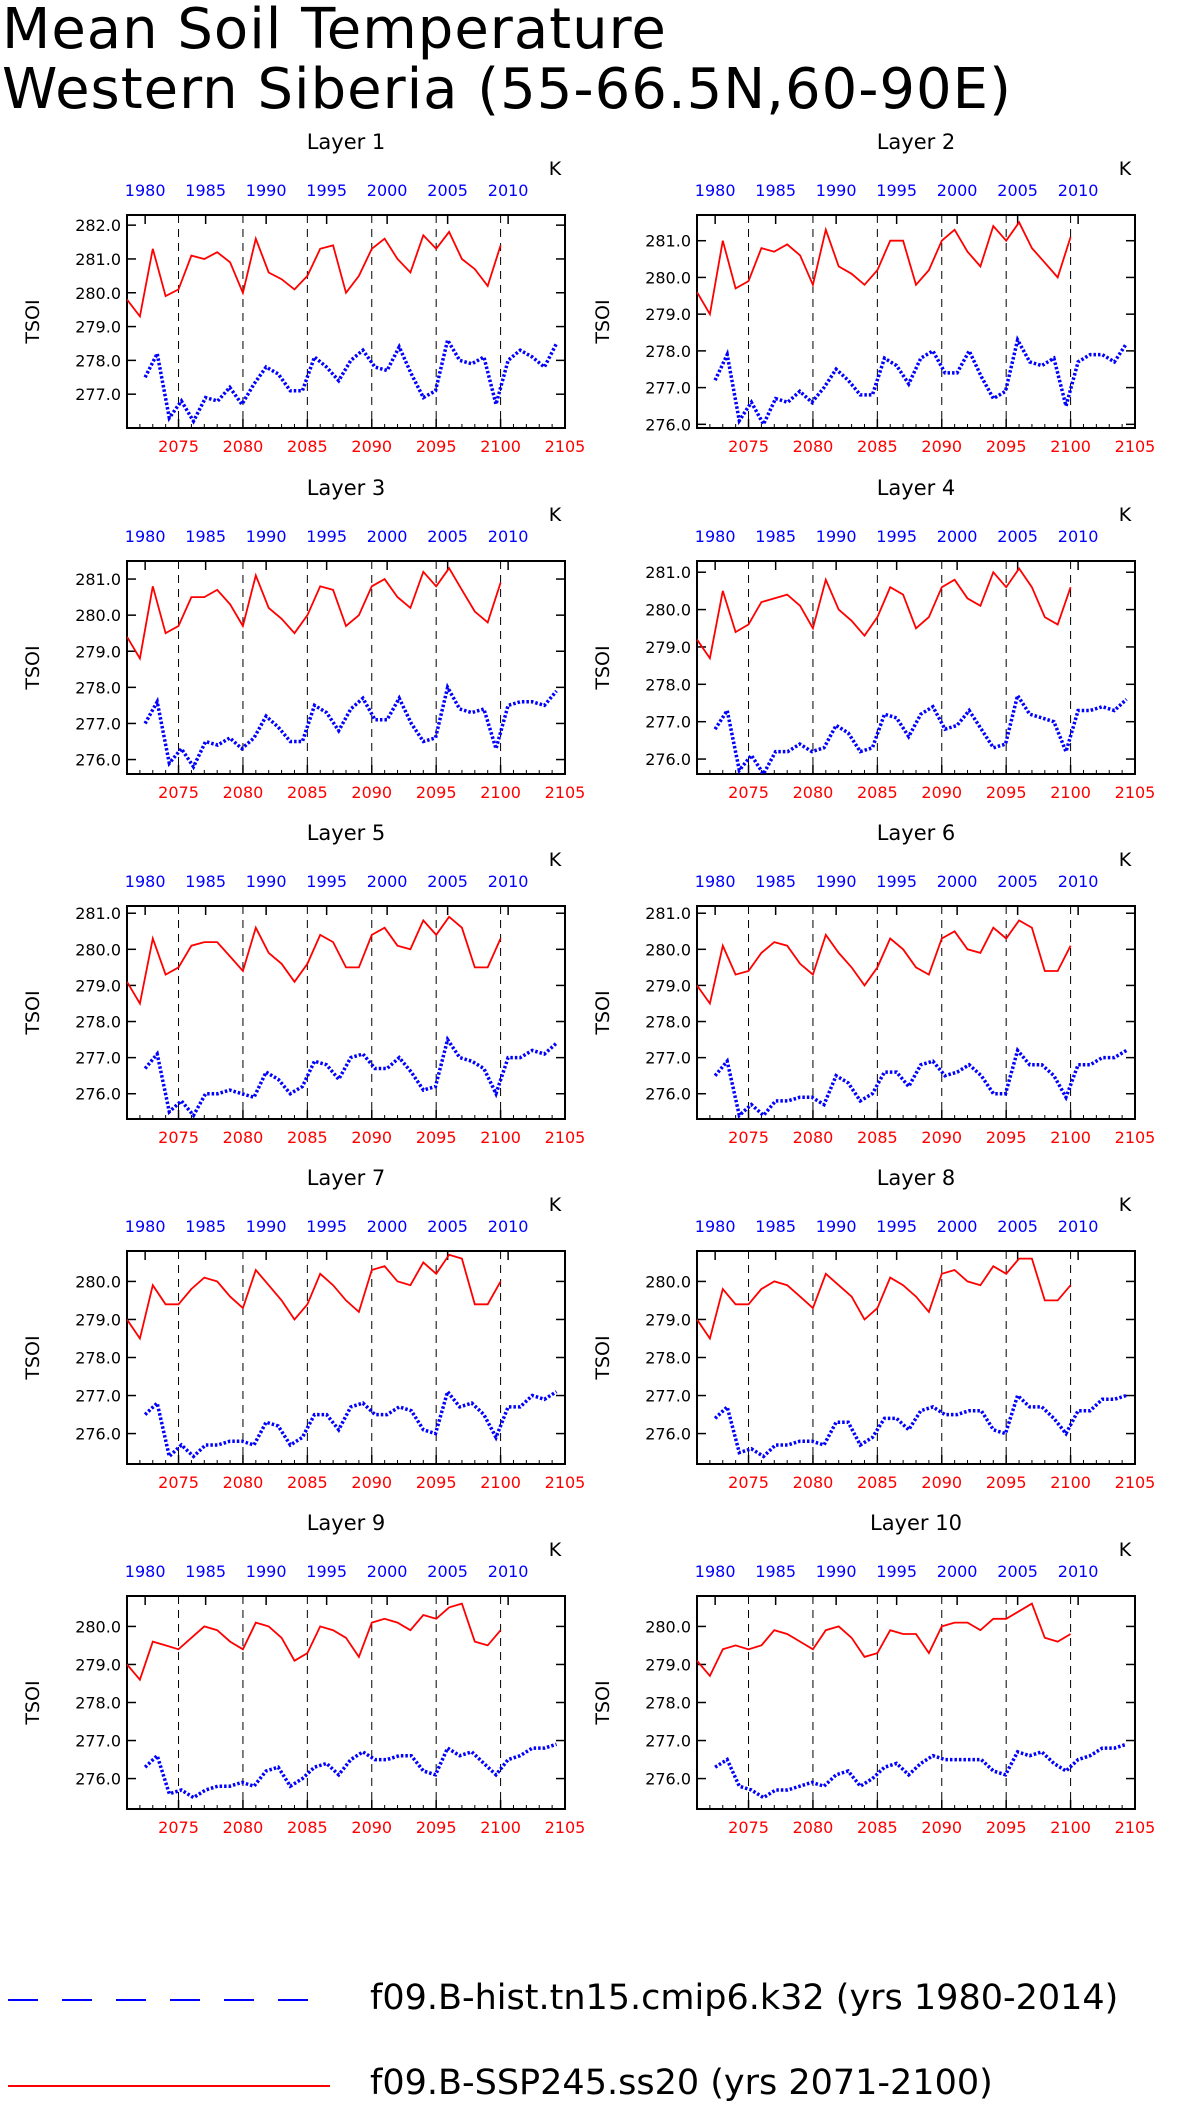 Image resolution: width=1182 pixels, height=2119 pixels. I want to click on panel-title: Layer 3, so click(346, 488).